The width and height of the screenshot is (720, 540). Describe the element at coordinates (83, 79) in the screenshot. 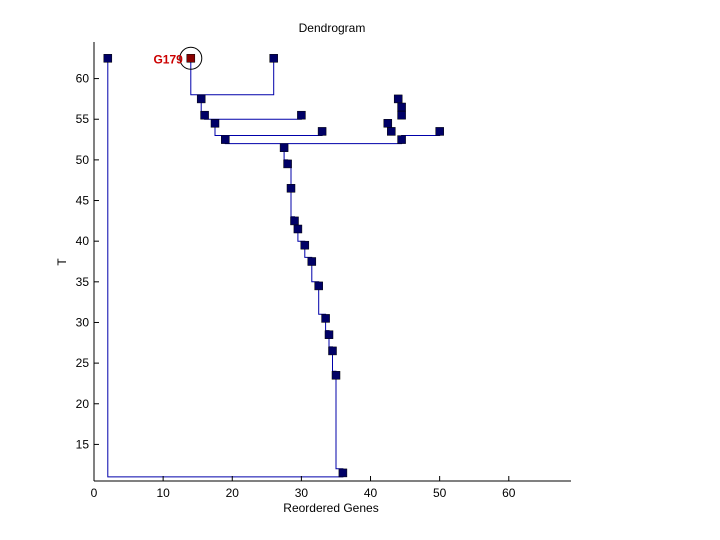

I see `y-tick-label: 60` at that location.